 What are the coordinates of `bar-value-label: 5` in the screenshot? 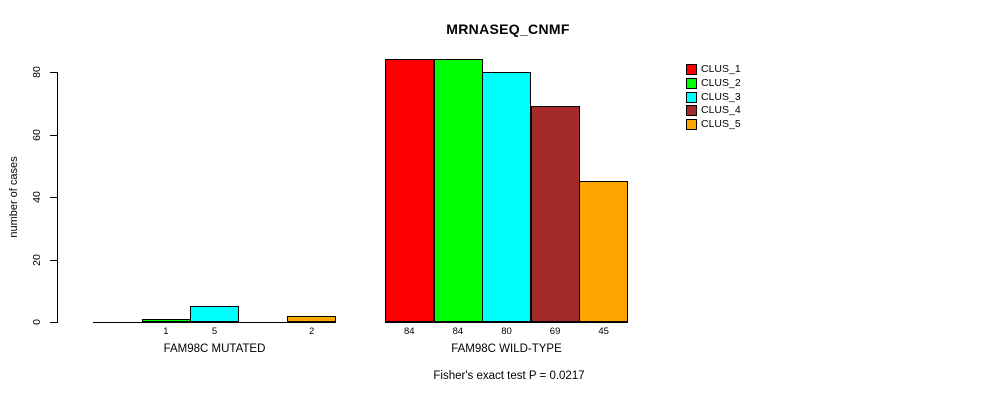 It's located at (214, 331).